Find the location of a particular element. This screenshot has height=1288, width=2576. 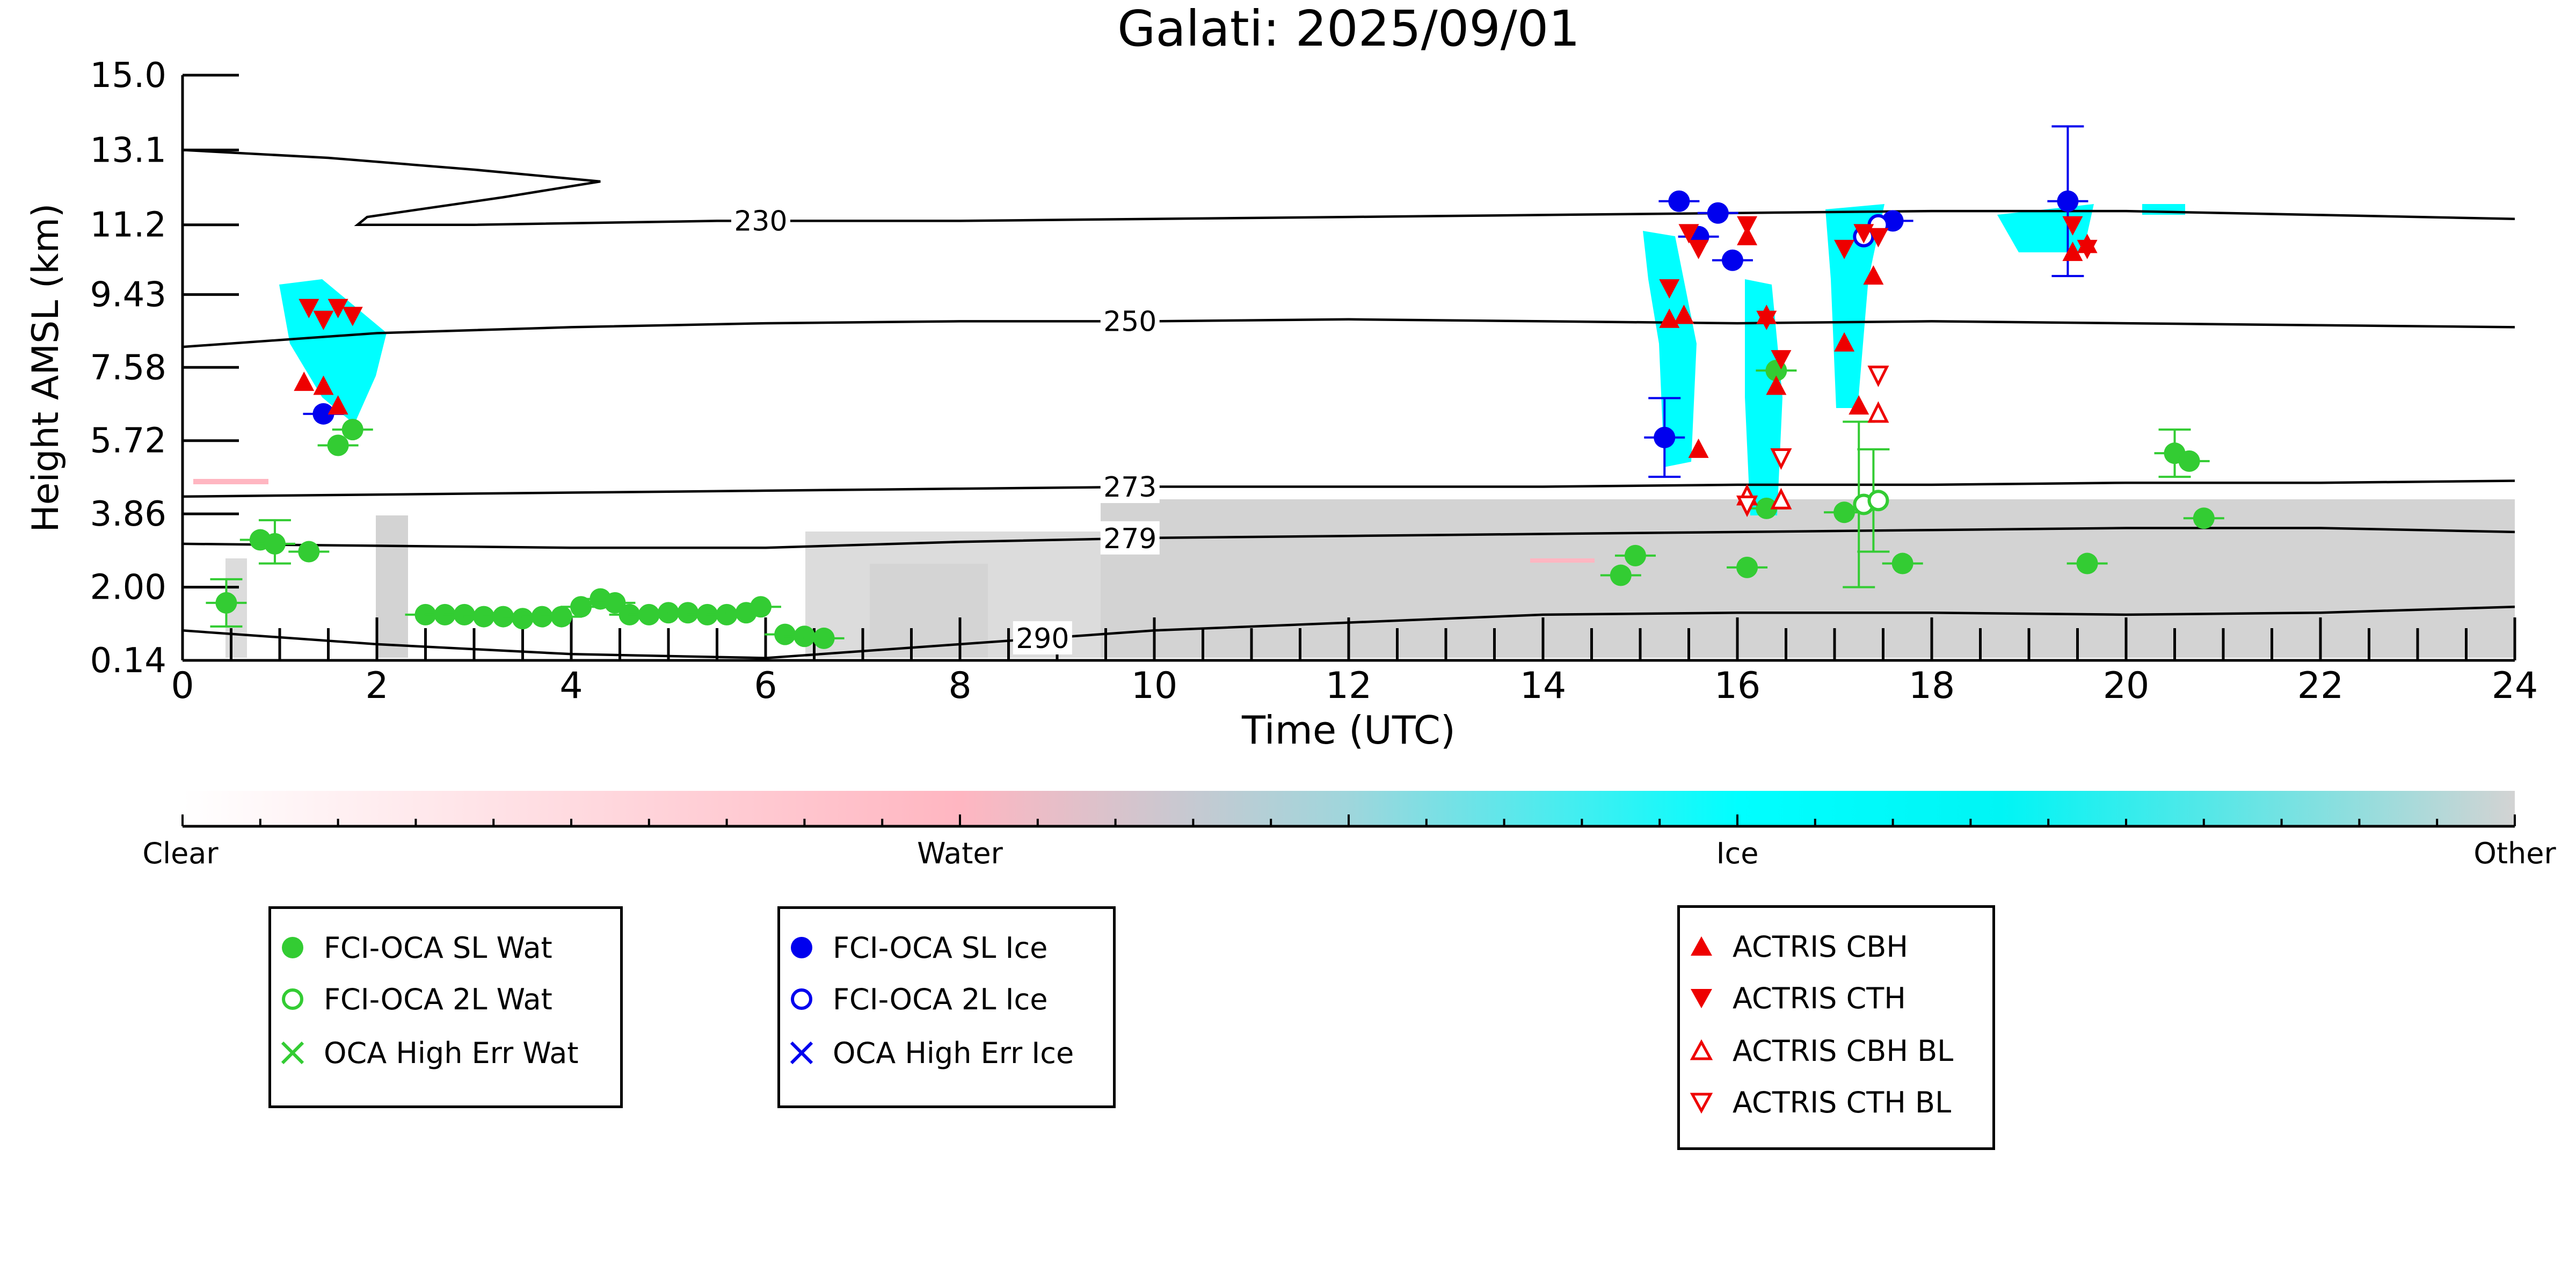

legend-item: ACTRIS CBH is located at coordinates (1794, 946).